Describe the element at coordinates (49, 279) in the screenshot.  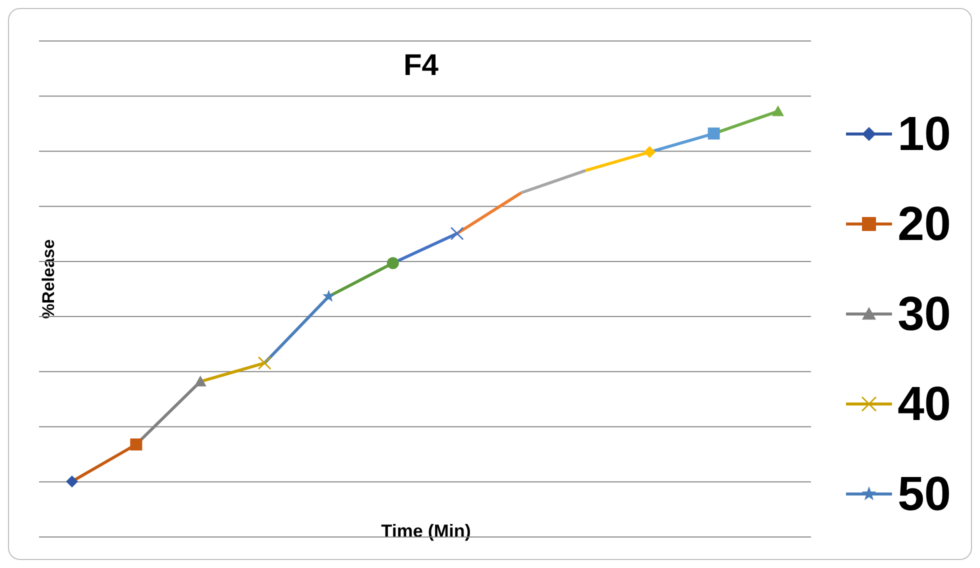
I see `y-axis-title: %Release` at that location.